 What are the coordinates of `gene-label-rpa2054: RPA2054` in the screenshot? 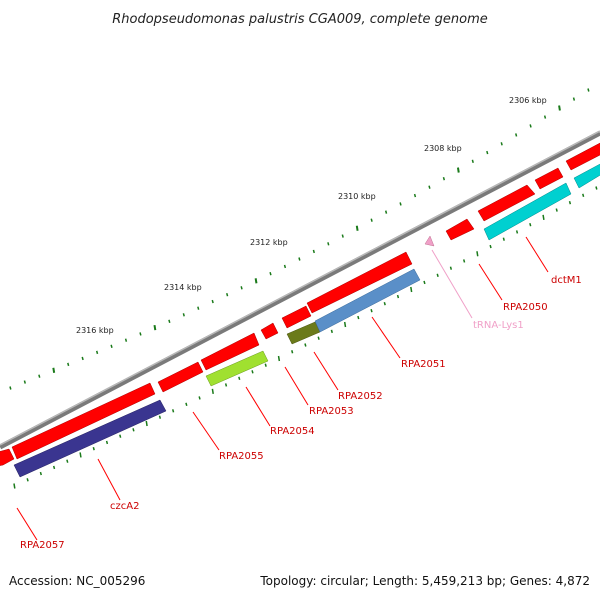 It's located at (292, 431).